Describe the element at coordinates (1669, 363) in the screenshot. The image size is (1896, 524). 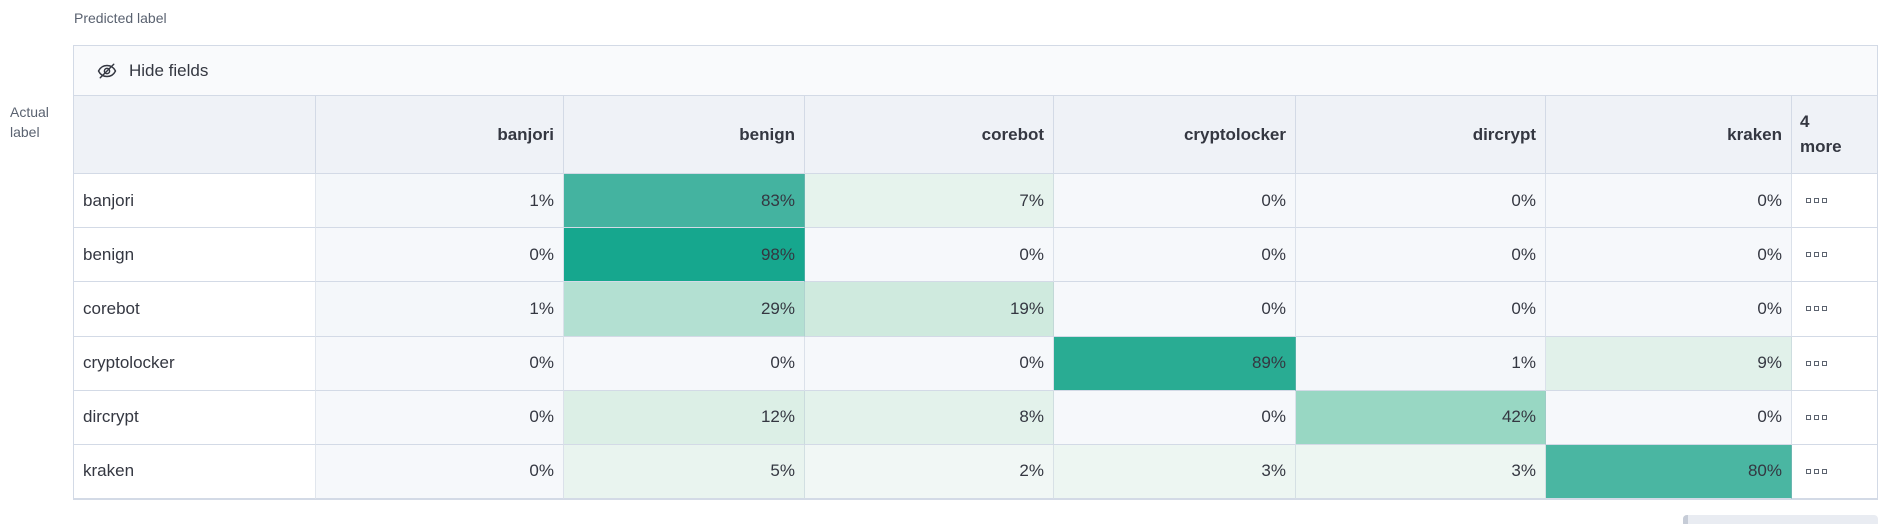
I see `matrix-cell-cryptolocker-kraken: 9%` at that location.